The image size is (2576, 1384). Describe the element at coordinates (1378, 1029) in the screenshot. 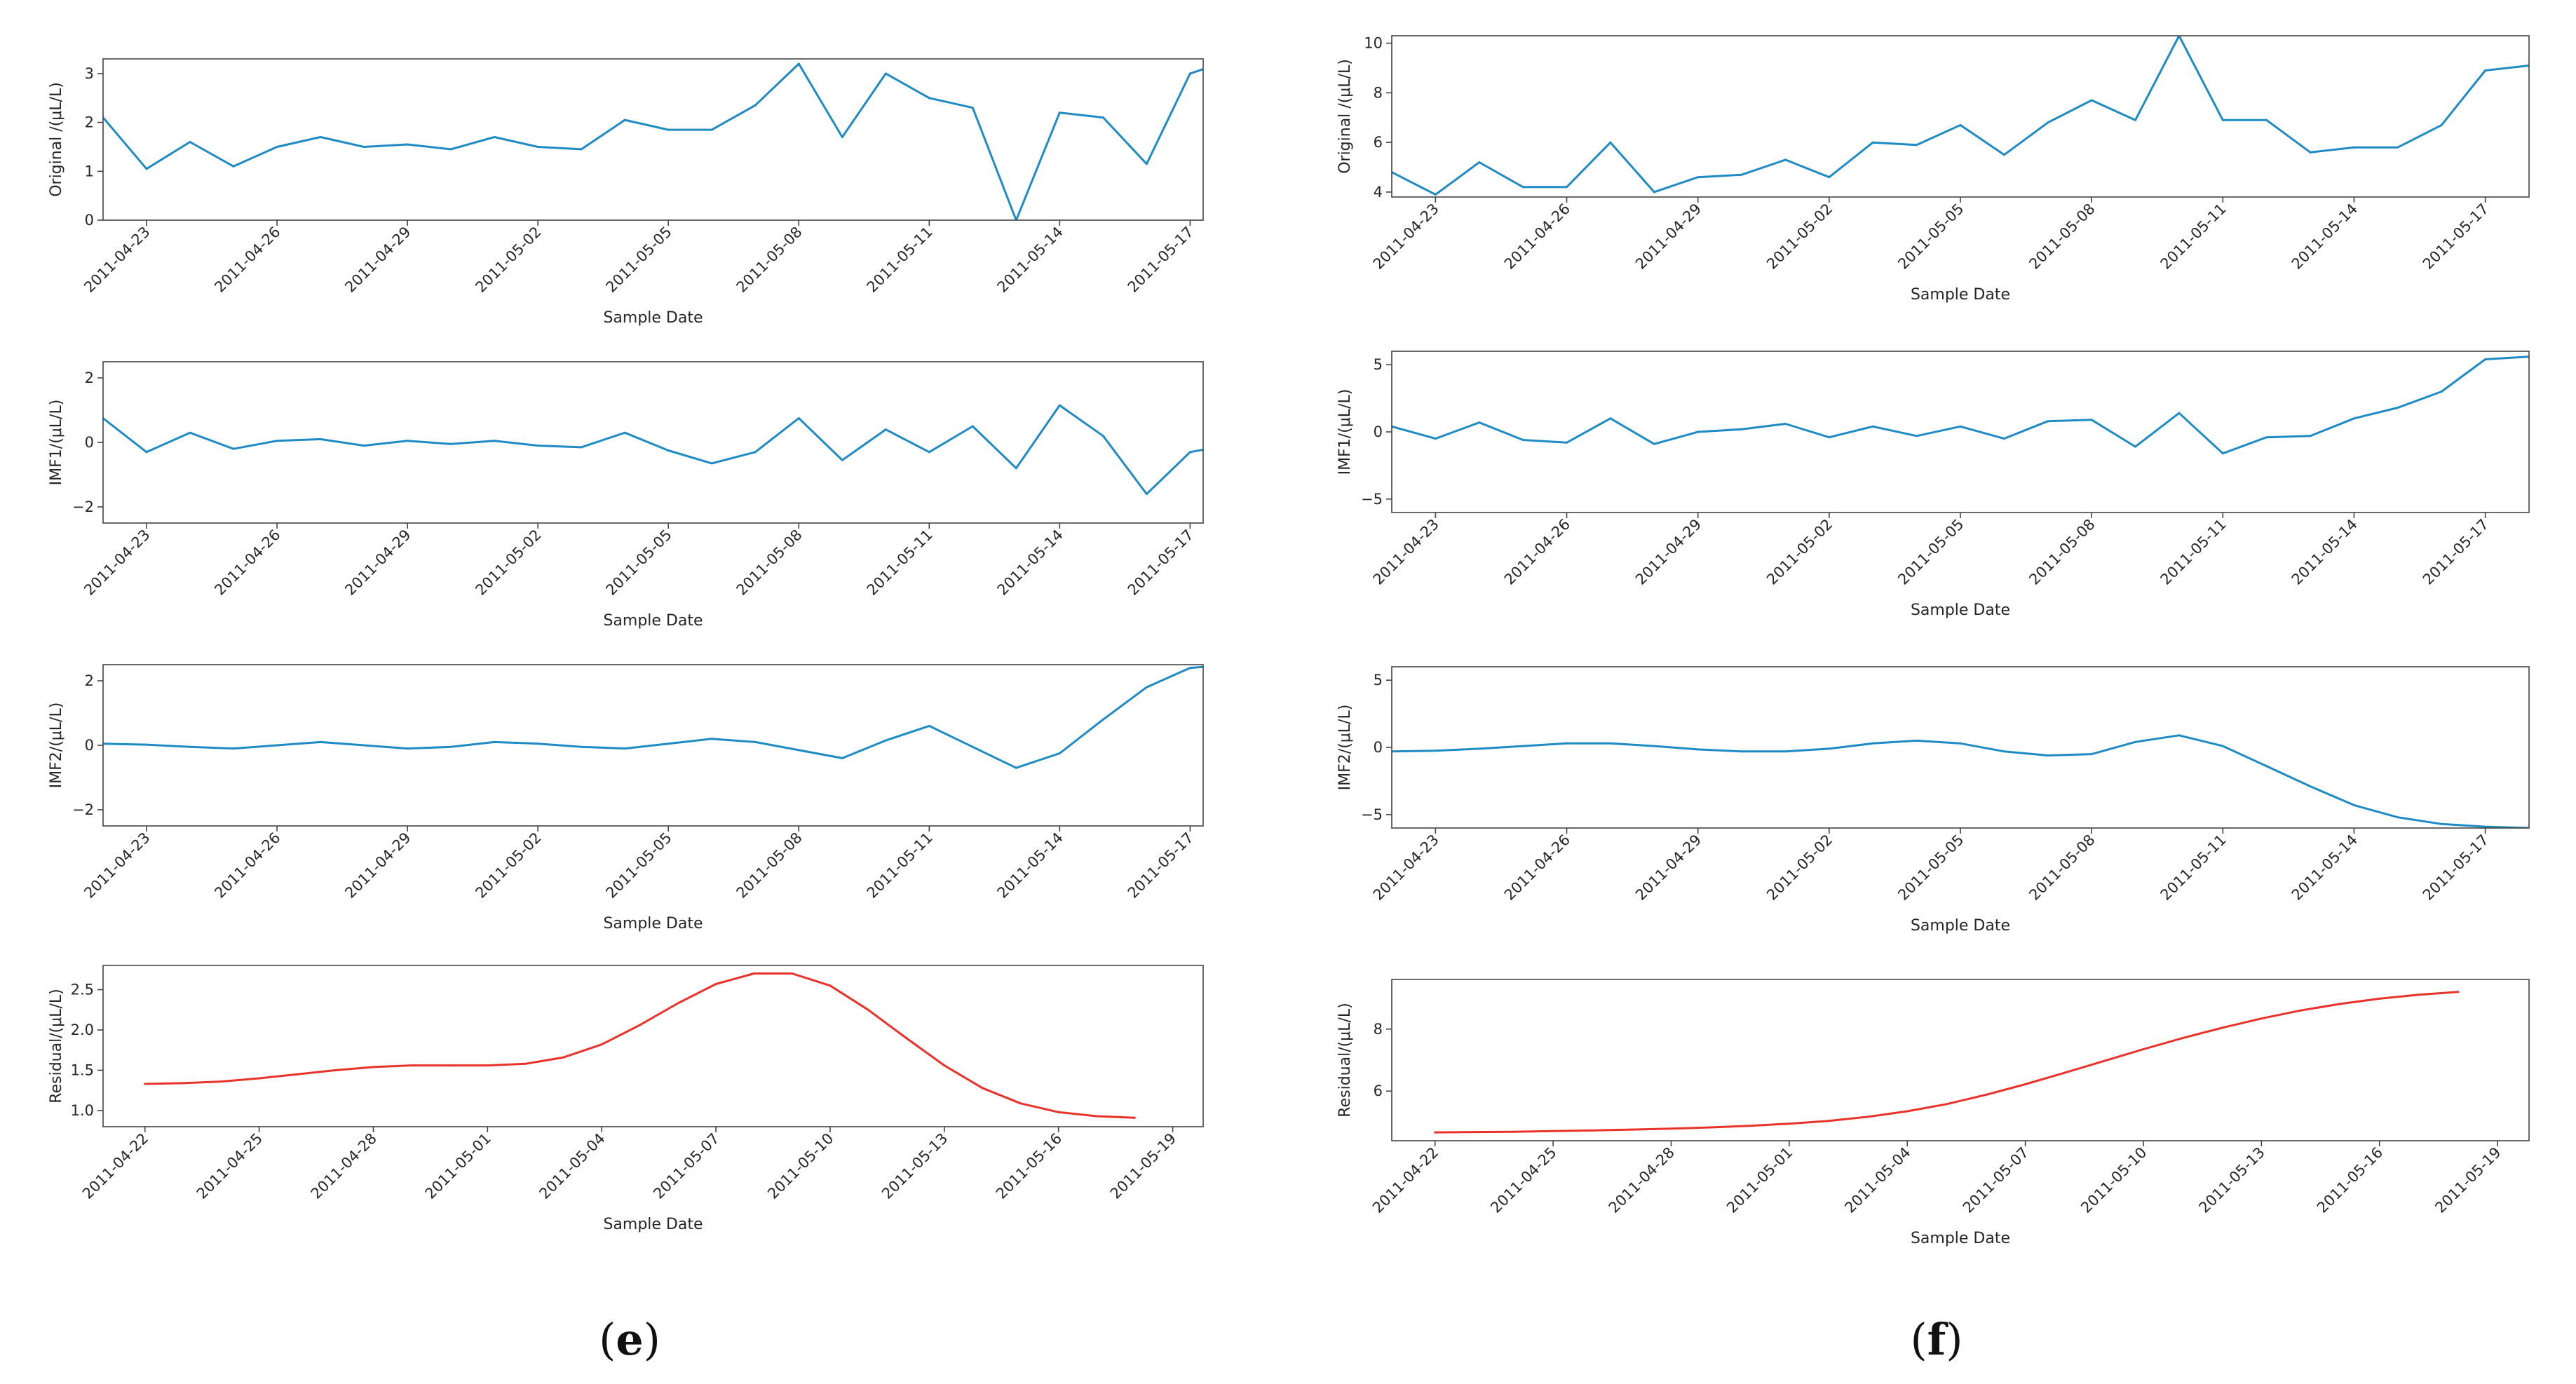

I see `panel-f-3-ytick-label: 8` at that location.